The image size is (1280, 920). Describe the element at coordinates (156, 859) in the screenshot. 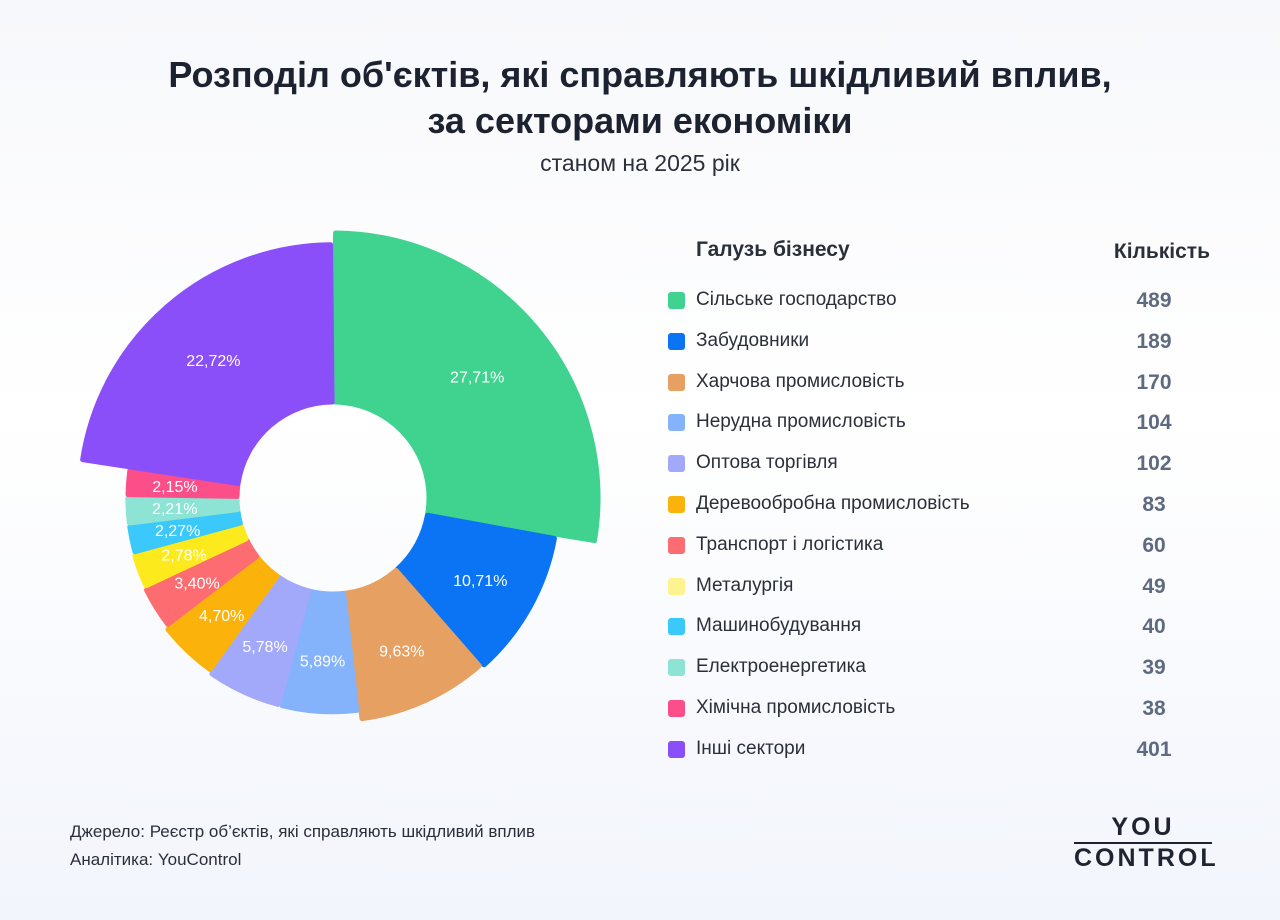

I see `analytics-note: Аналітика: YouControl` at that location.